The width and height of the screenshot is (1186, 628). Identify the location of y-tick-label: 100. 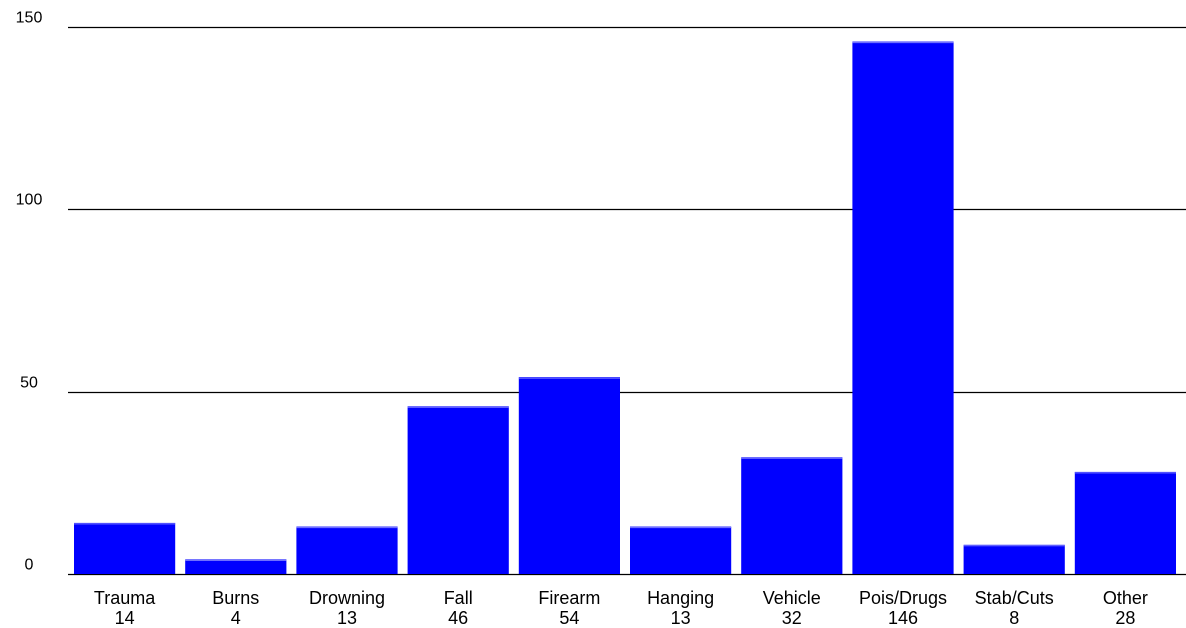
(29, 200).